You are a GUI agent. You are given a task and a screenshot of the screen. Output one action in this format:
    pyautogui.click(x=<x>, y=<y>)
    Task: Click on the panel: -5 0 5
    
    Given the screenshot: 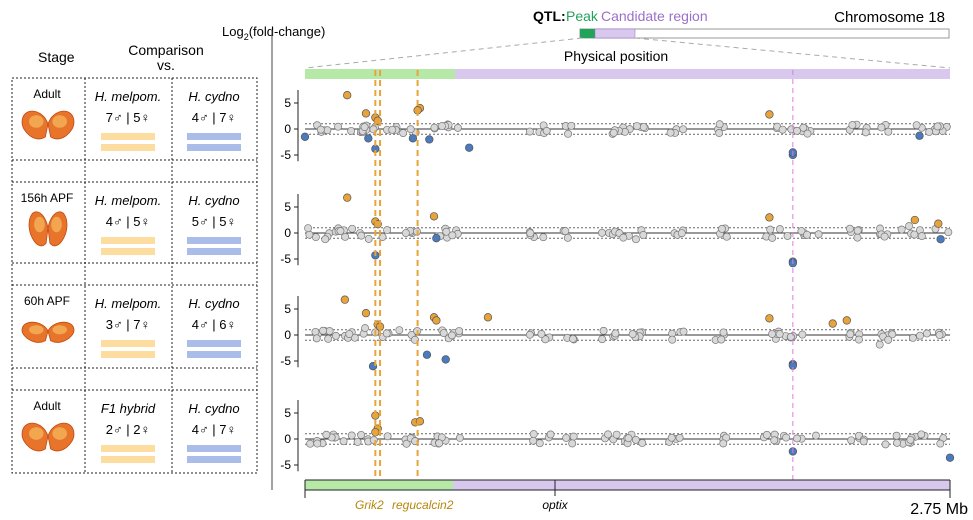 What is the action you would take?
    pyautogui.click(x=616, y=230)
    